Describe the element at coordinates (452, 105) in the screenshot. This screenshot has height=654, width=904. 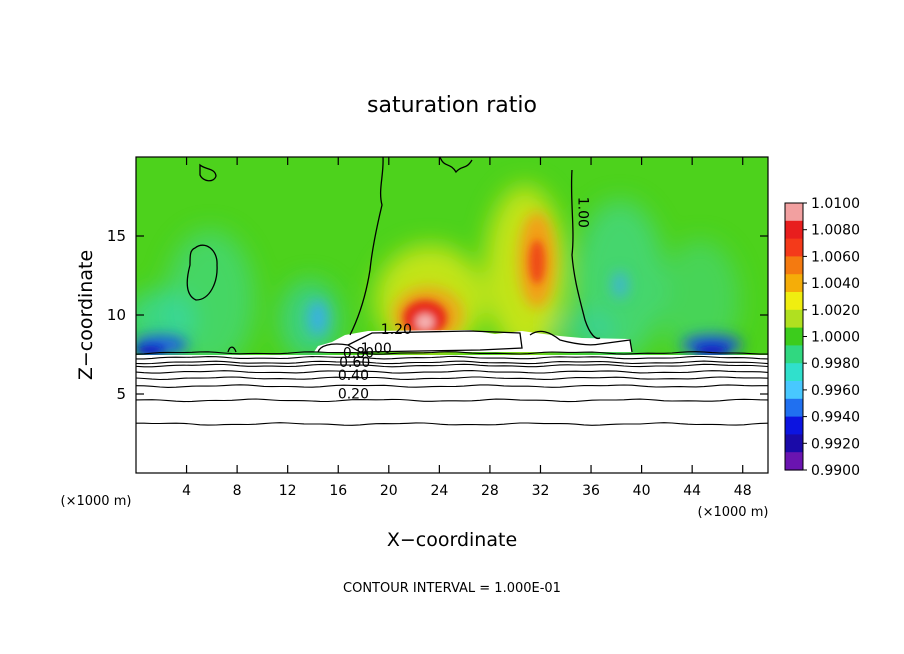
I see `chart-title: saturation ratio` at that location.